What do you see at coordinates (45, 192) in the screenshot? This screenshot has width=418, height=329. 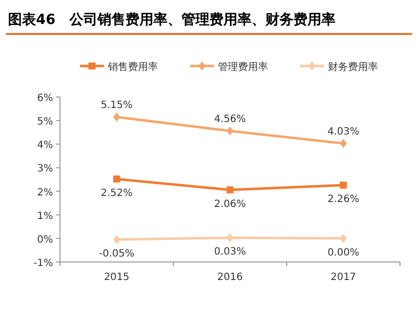 I see `y-tick-label: 2%` at bounding box center [45, 192].